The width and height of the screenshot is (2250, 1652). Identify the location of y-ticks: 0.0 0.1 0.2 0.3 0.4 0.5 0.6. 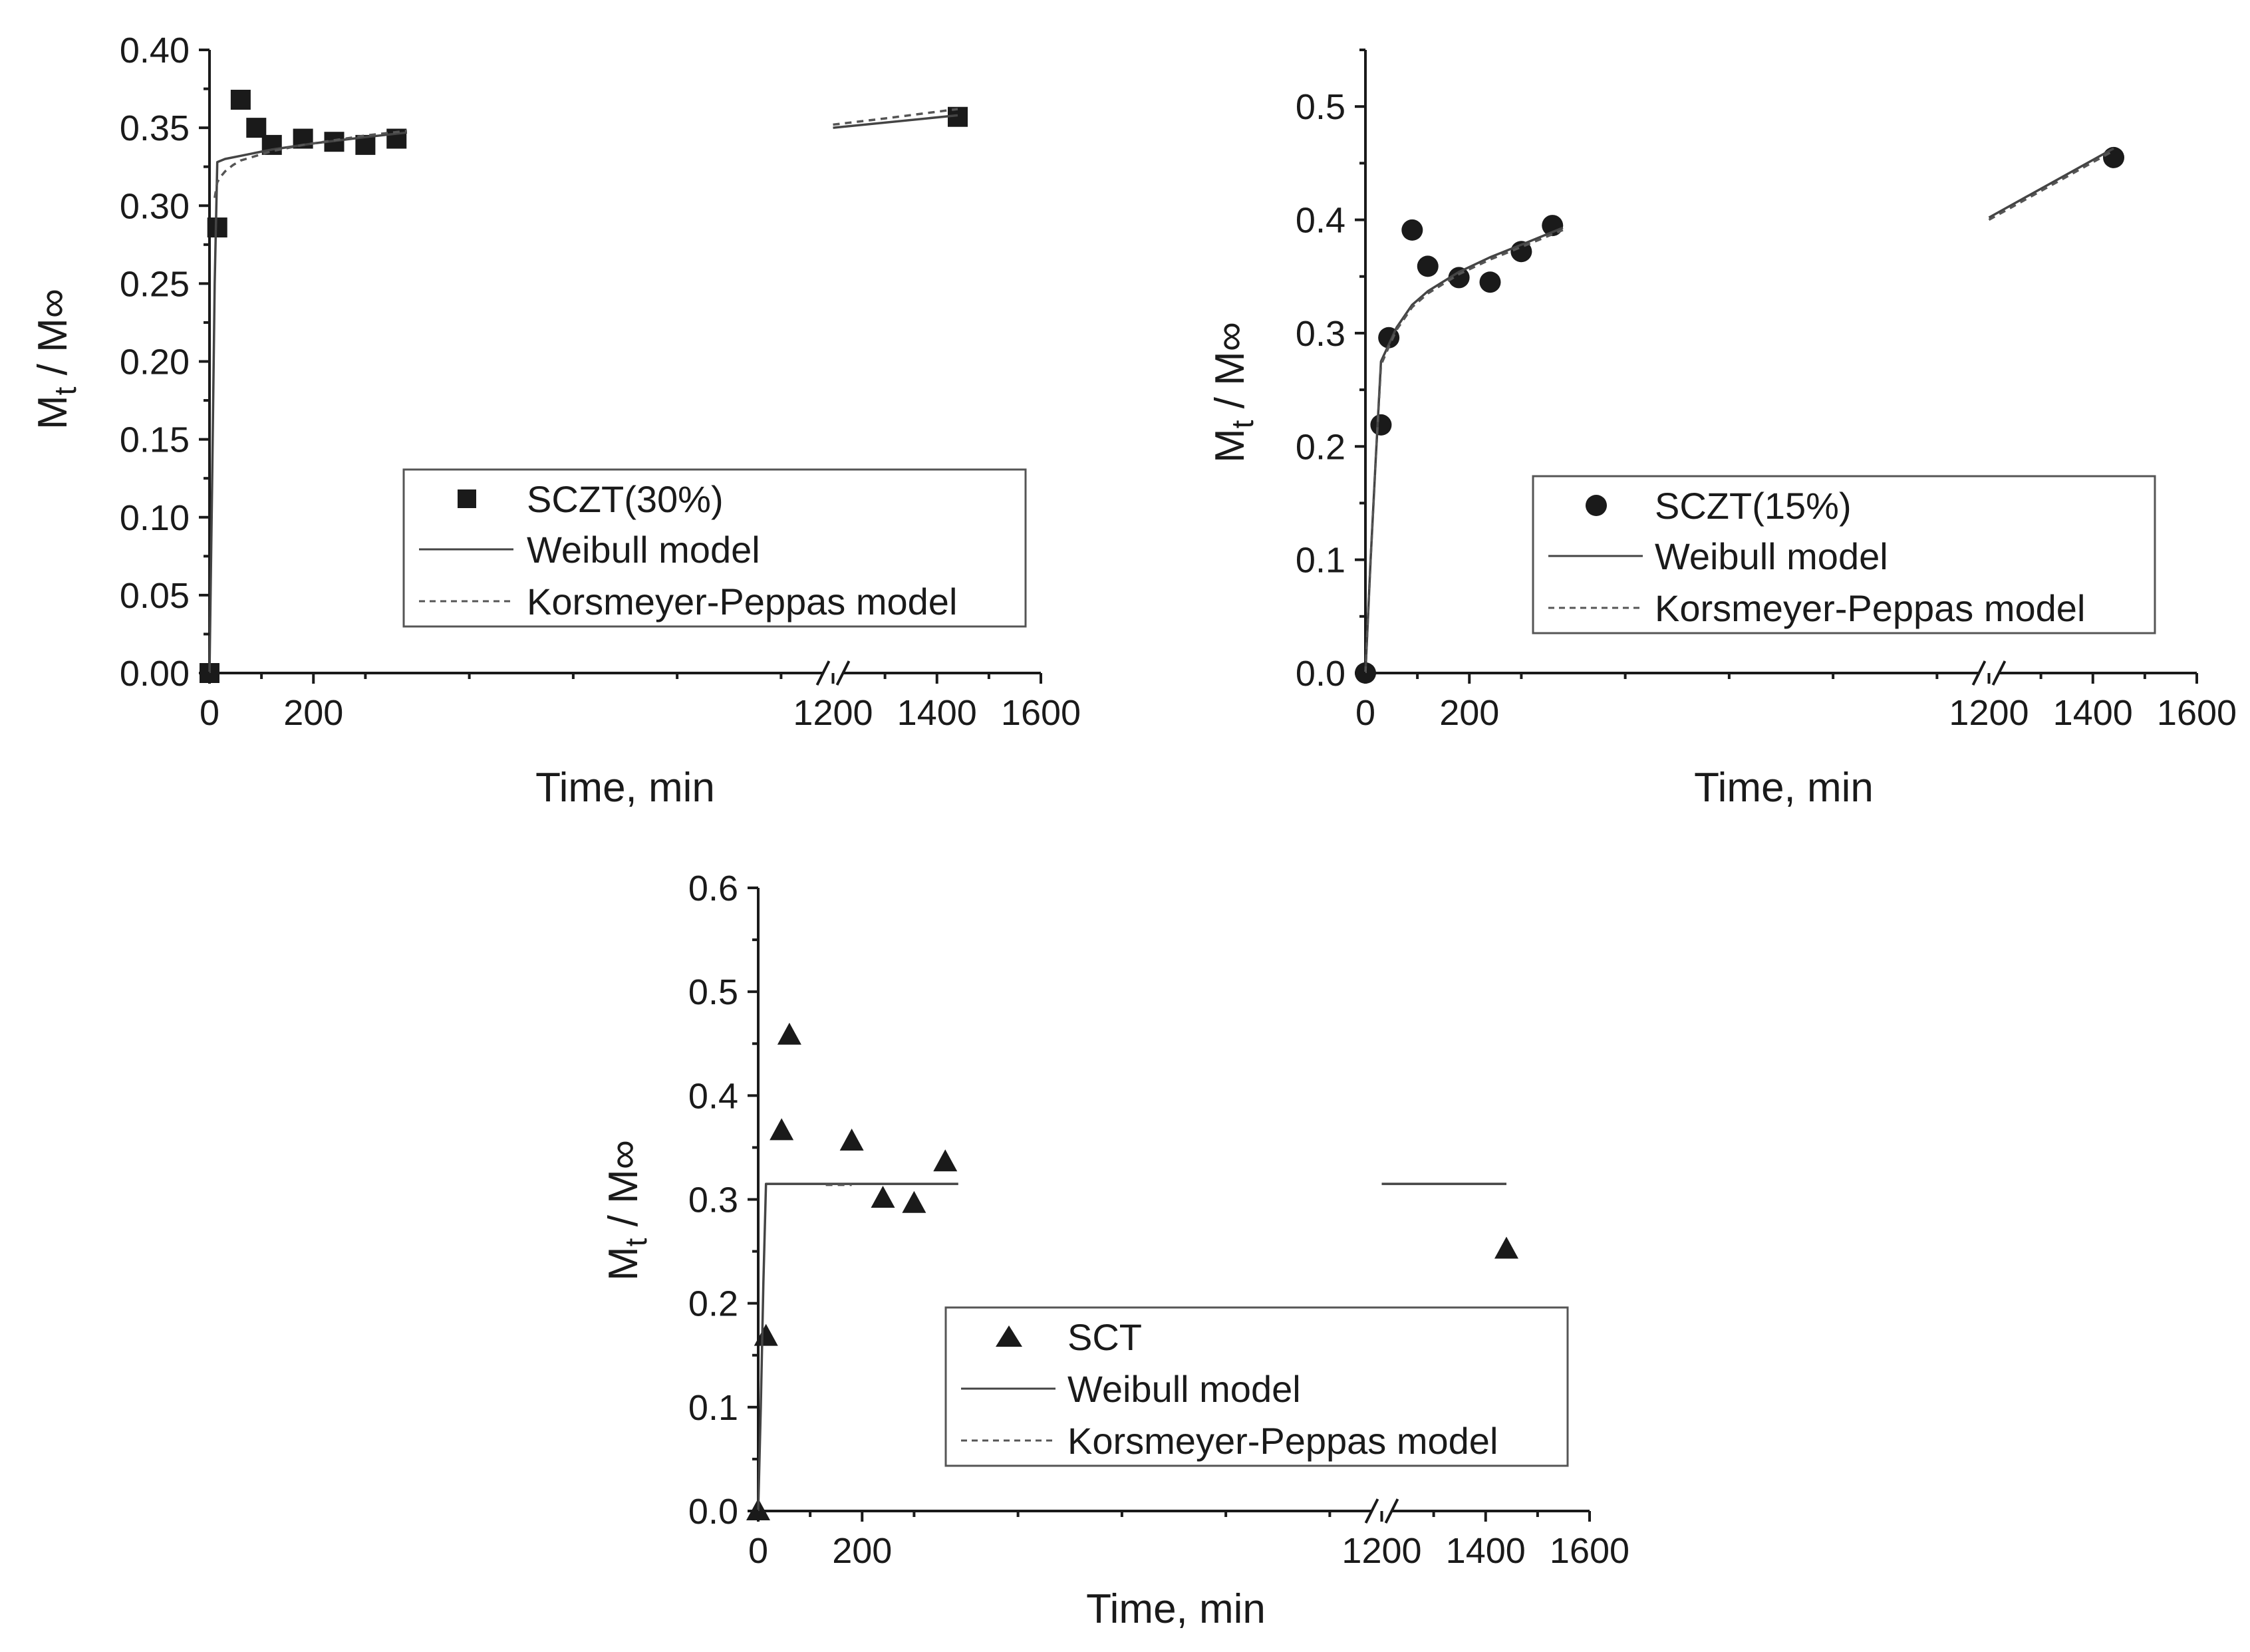
(723, 1200).